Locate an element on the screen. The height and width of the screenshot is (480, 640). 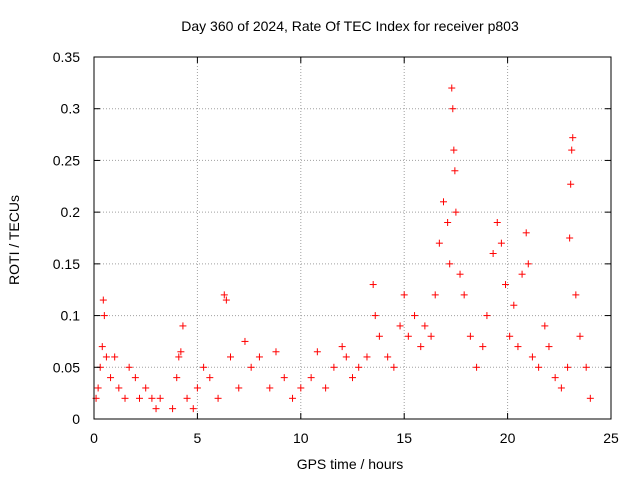
y-tick-label: 0.3 is located at coordinates (71, 109).